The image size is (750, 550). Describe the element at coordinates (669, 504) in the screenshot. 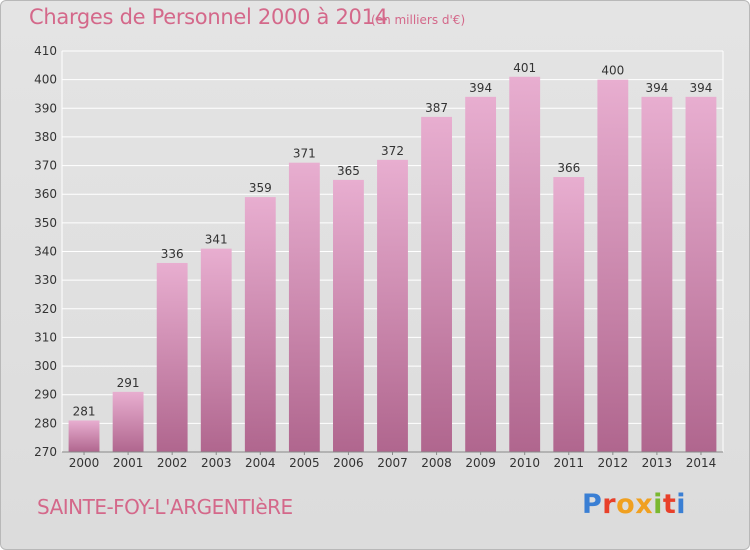

I see `logo-letter: t` at that location.